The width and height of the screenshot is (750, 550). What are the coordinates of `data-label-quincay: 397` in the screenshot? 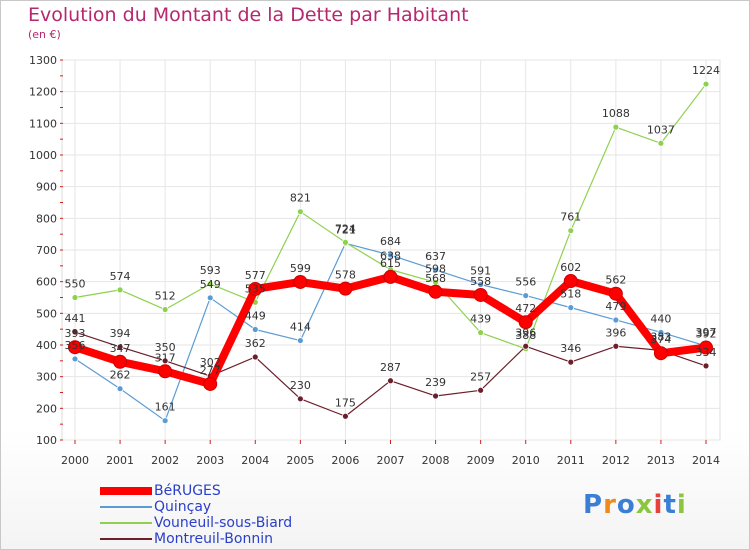 It's located at (706, 332).